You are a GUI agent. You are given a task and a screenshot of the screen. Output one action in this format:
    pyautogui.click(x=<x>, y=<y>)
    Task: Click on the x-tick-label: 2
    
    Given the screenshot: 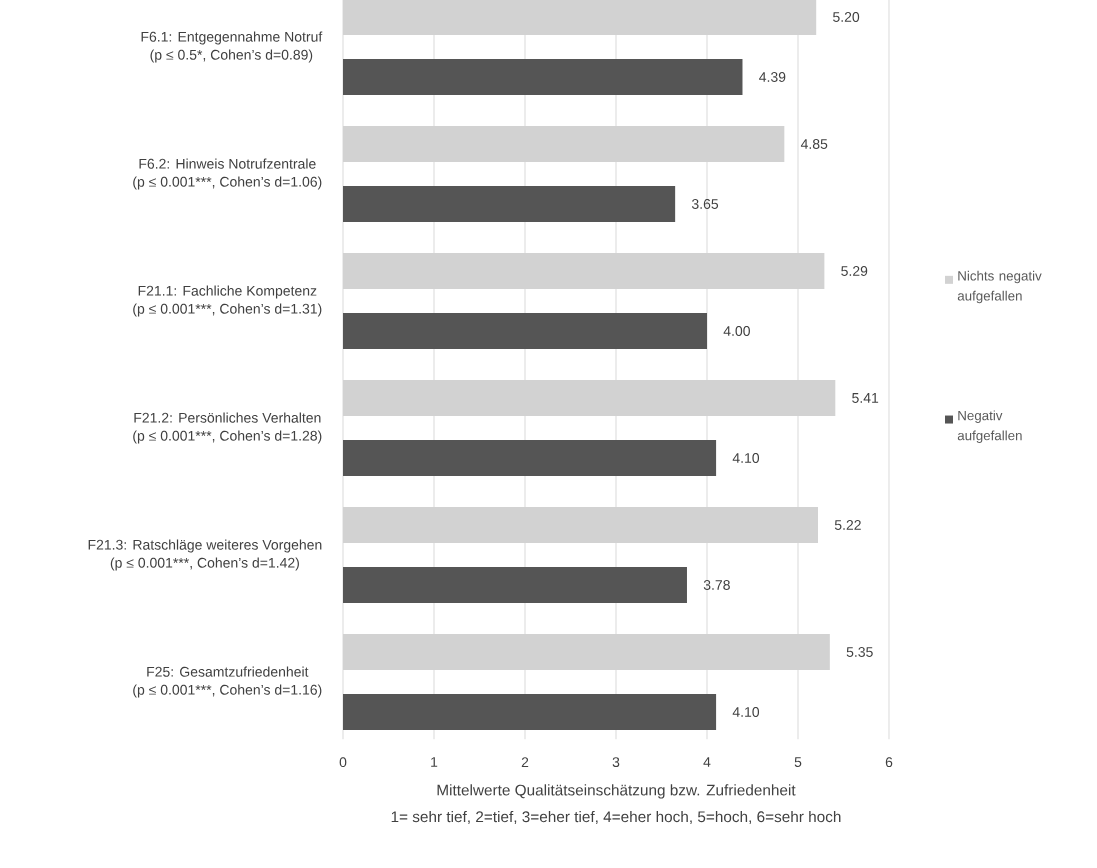 What is the action you would take?
    pyautogui.click(x=525, y=762)
    